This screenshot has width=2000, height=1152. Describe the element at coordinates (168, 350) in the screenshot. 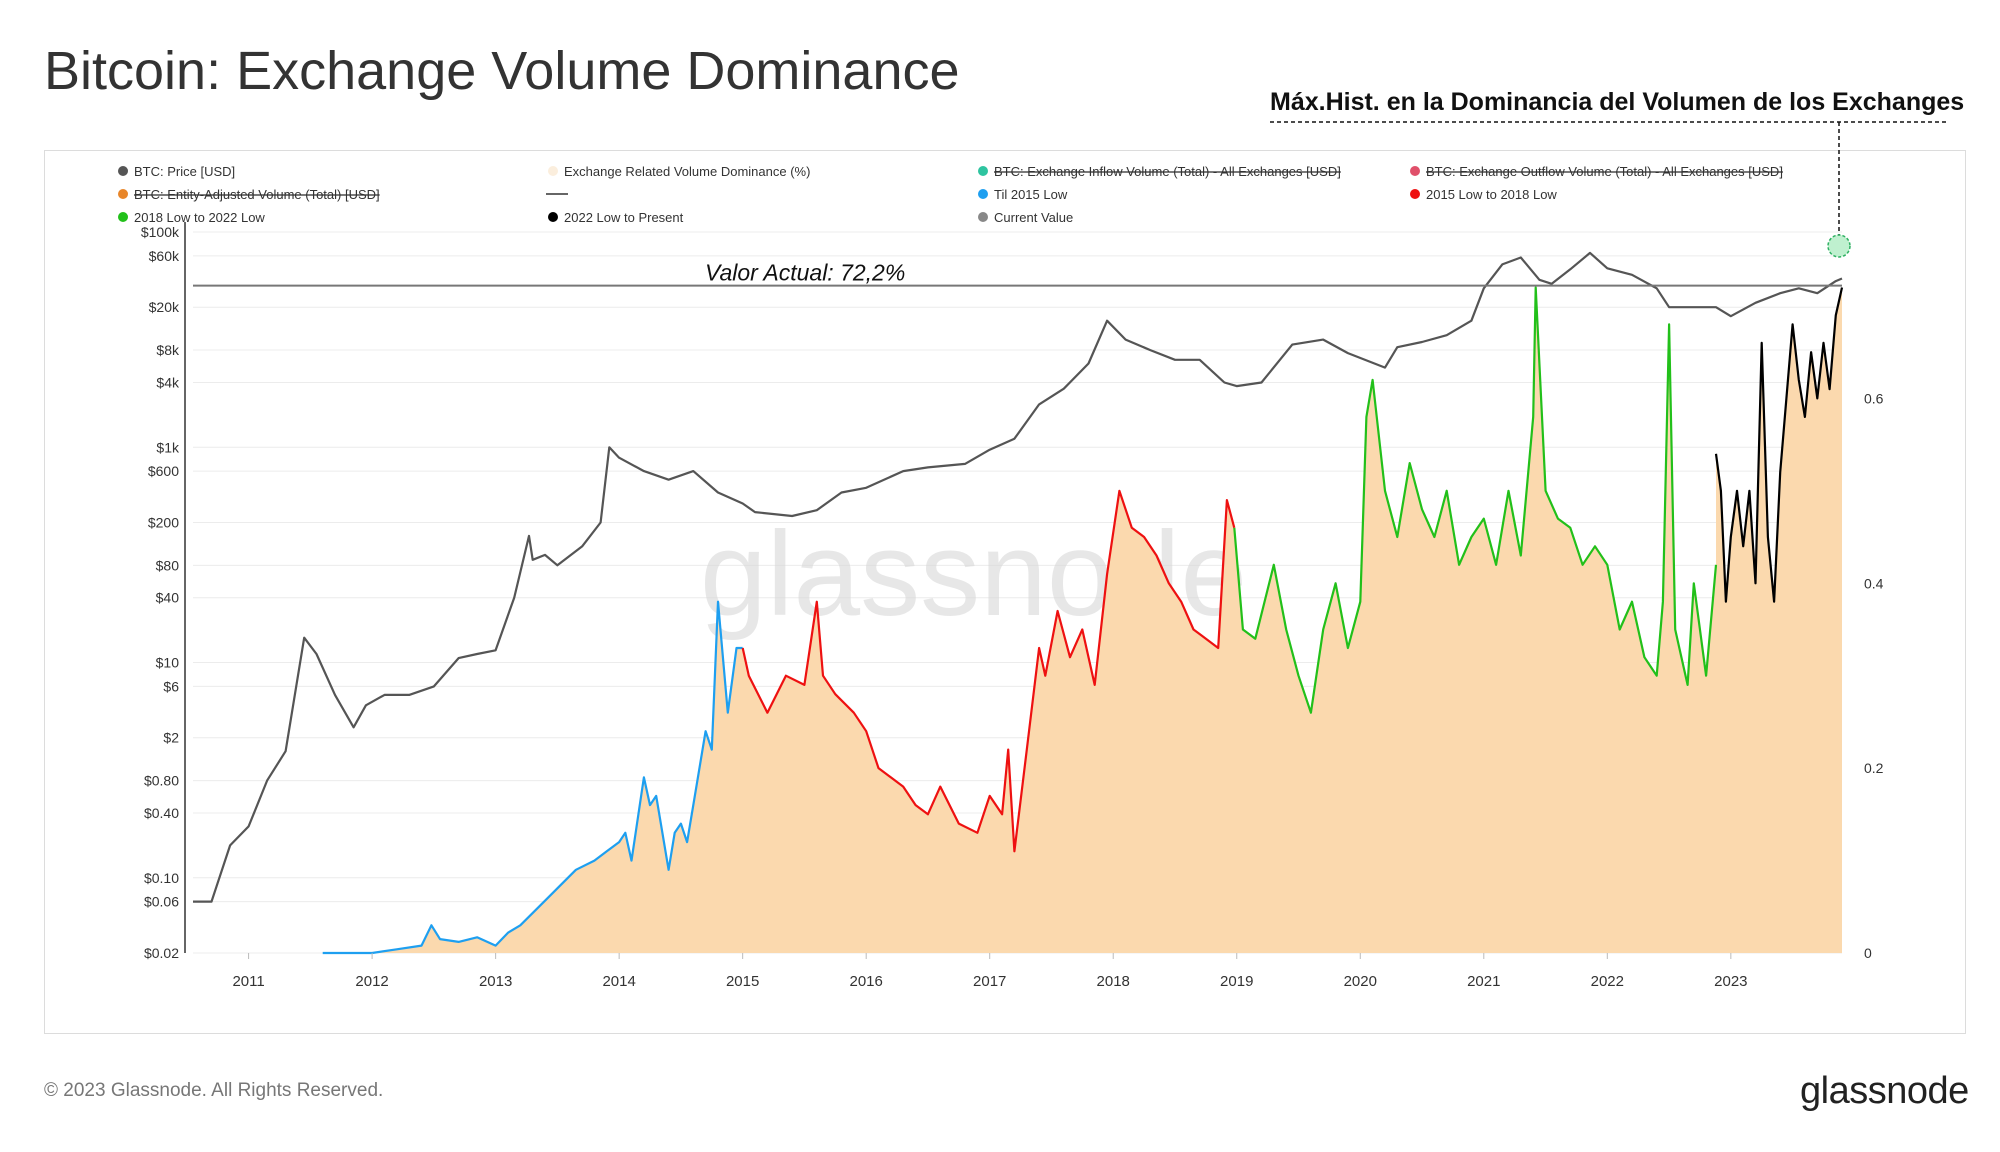

I see `left-tick-label: $8k` at that location.